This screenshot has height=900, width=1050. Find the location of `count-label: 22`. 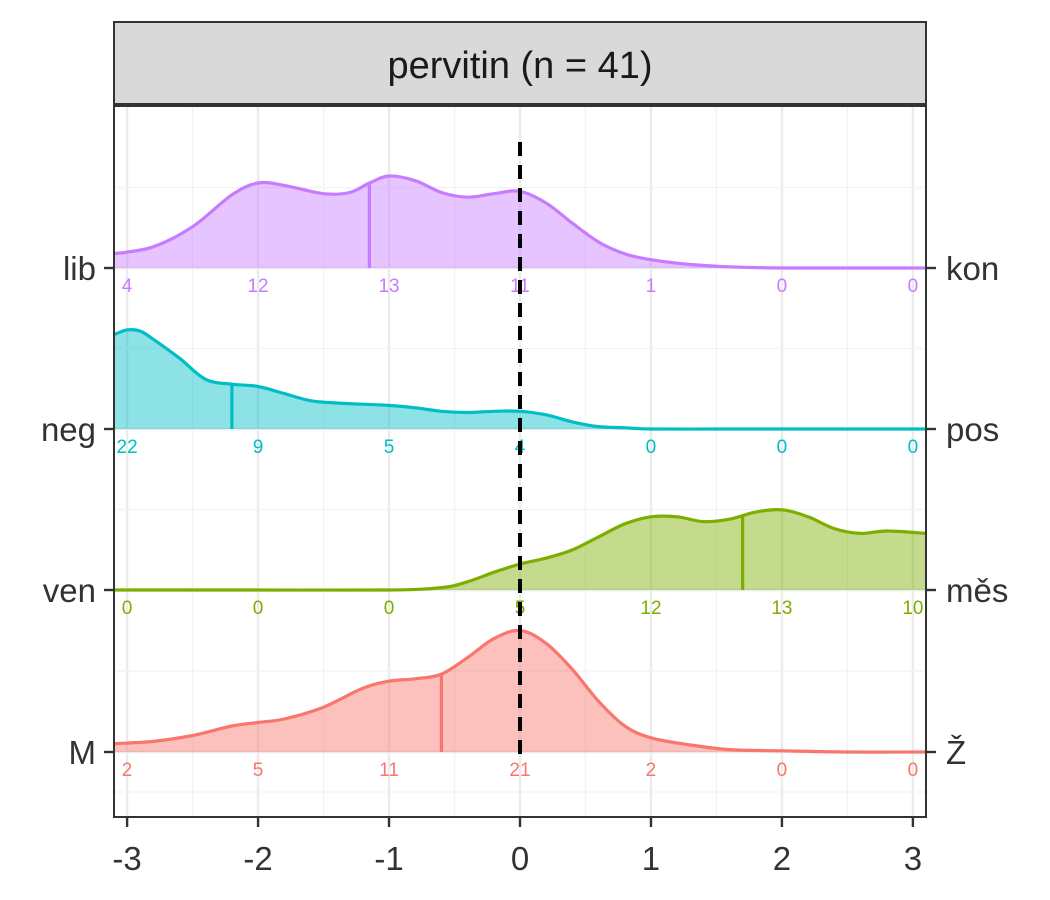

count-label: 22 is located at coordinates (127, 447).